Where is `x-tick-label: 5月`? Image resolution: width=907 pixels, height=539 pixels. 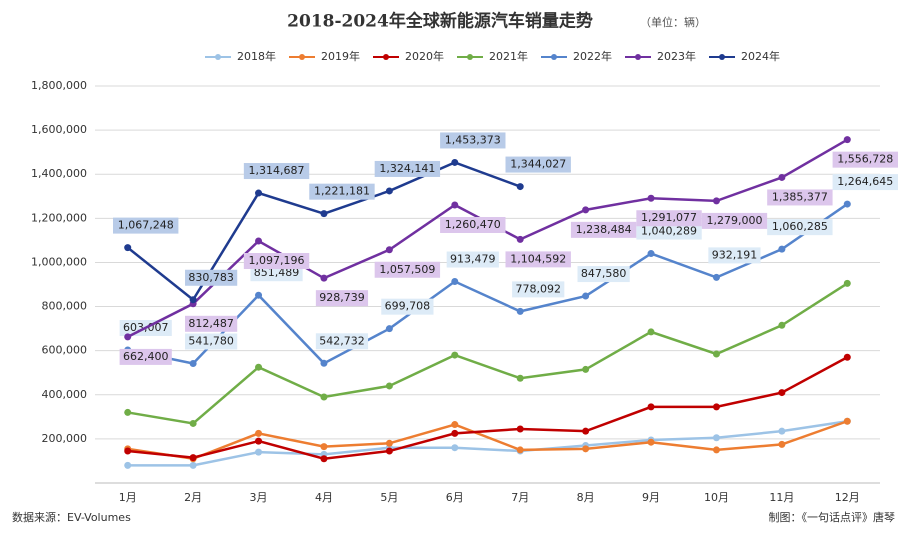
x-tick-label: 5月 is located at coordinates (389, 497).